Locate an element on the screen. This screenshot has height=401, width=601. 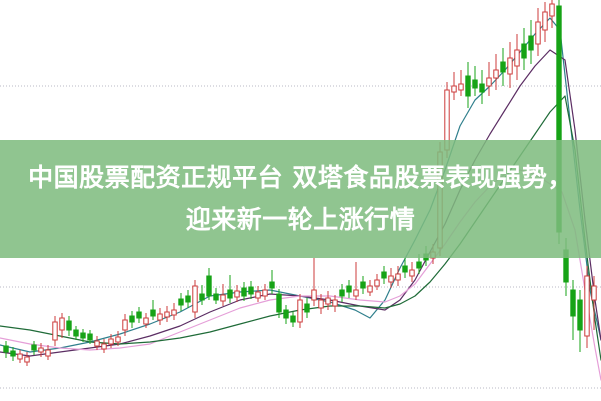
headline-line-2: 迎来新一轮上涨行情 is located at coordinates (300, 219).